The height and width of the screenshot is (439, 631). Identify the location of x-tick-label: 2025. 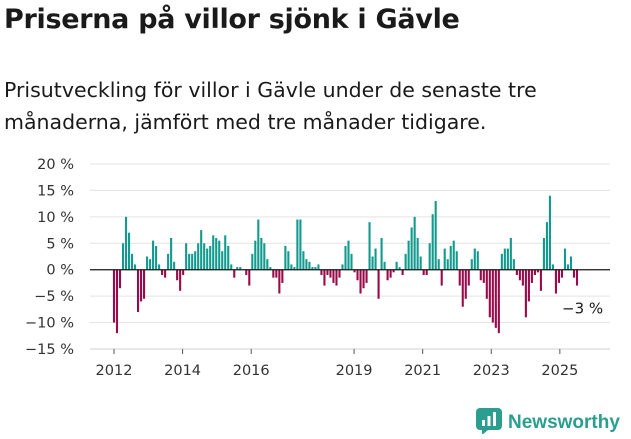
(559, 371).